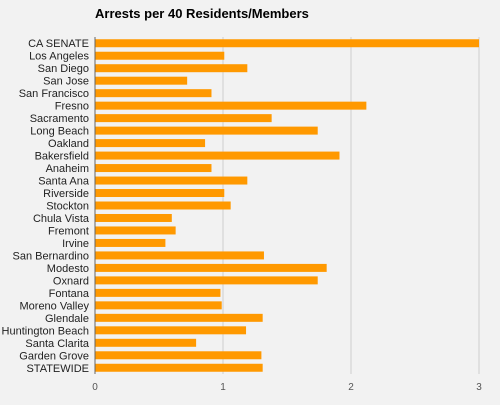 This screenshot has width=500, height=405. Describe the element at coordinates (55, 306) in the screenshot. I see `category-label: Moreno Valley` at that location.